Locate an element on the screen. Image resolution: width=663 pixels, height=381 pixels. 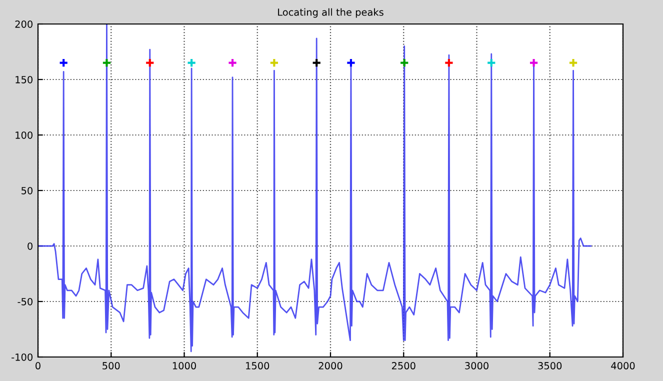
y-tick-label: -100 is located at coordinates (22, 357).